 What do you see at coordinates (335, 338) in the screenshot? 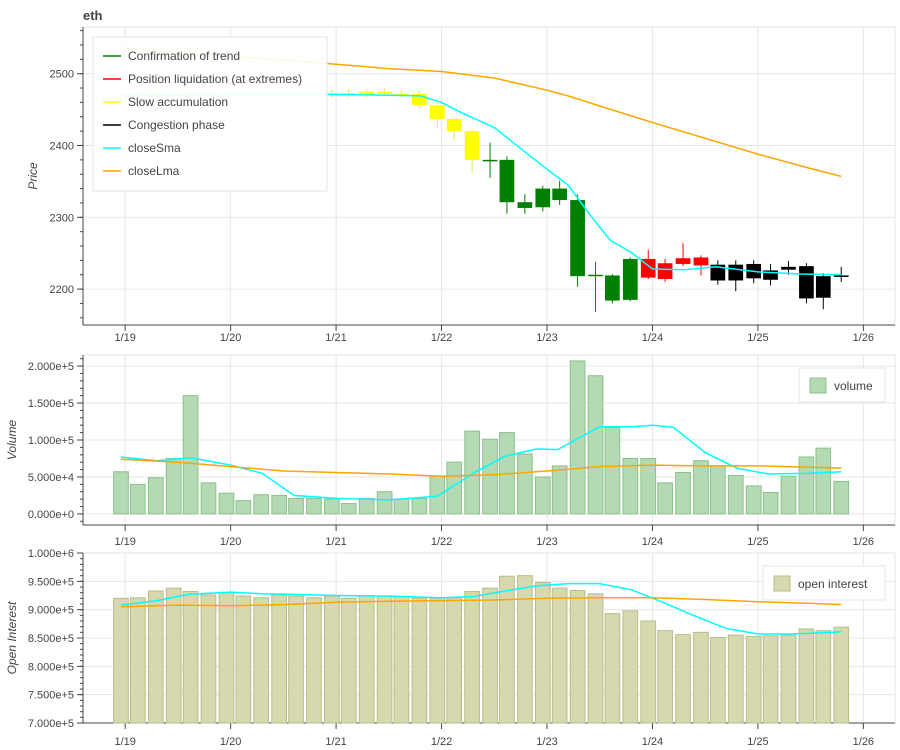
I see `panel0-xtick-label: 1/21` at bounding box center [335, 338].